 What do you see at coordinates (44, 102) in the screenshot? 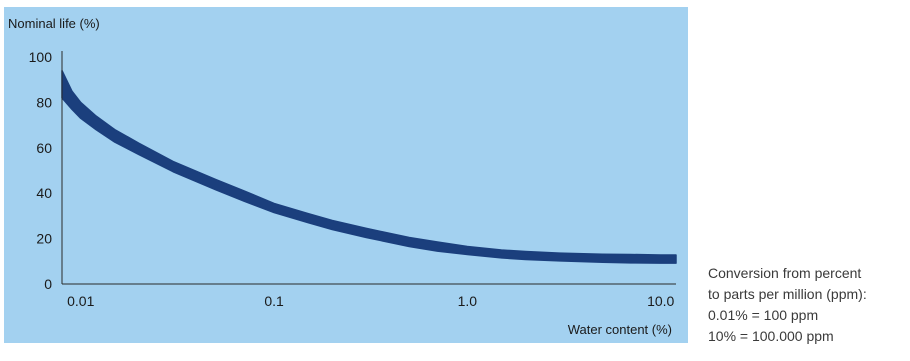
I see `y-tick-label: 80` at bounding box center [44, 102].